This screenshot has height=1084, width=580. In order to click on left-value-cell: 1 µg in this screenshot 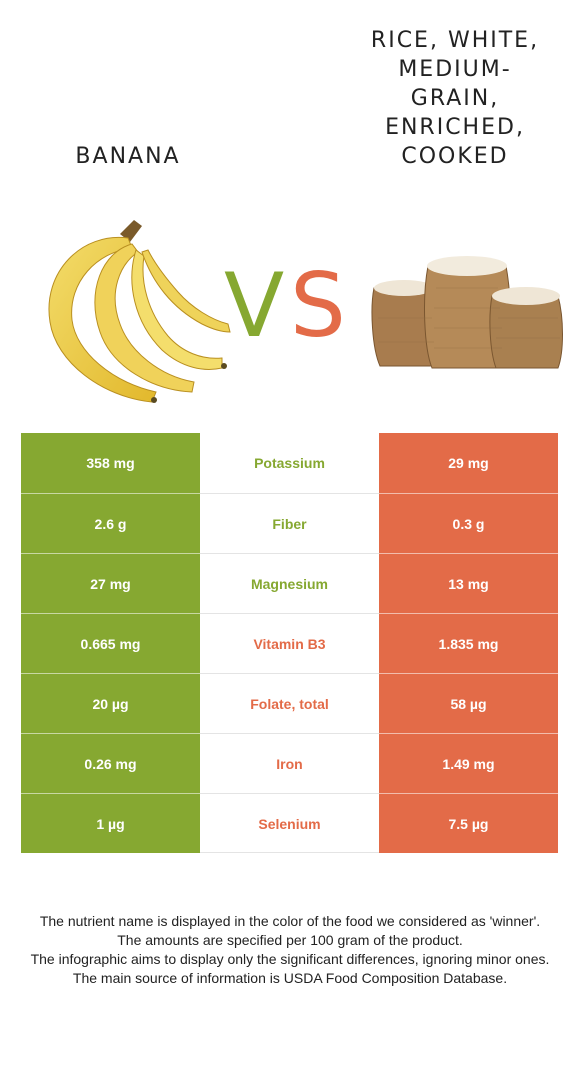, I will do `click(110, 823)`.